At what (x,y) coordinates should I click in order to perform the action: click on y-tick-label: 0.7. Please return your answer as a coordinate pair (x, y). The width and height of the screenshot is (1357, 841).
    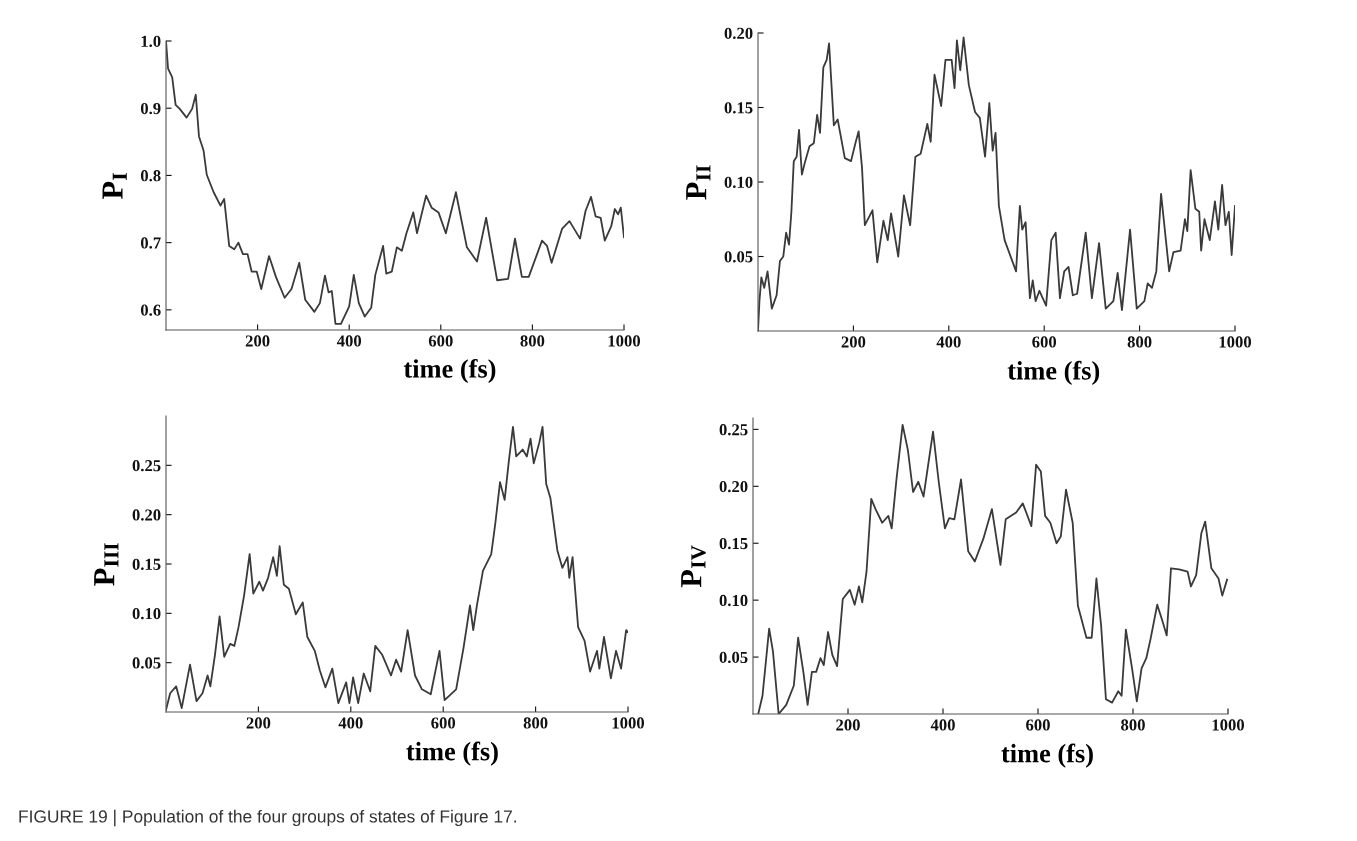
    Looking at the image, I should click on (150, 243).